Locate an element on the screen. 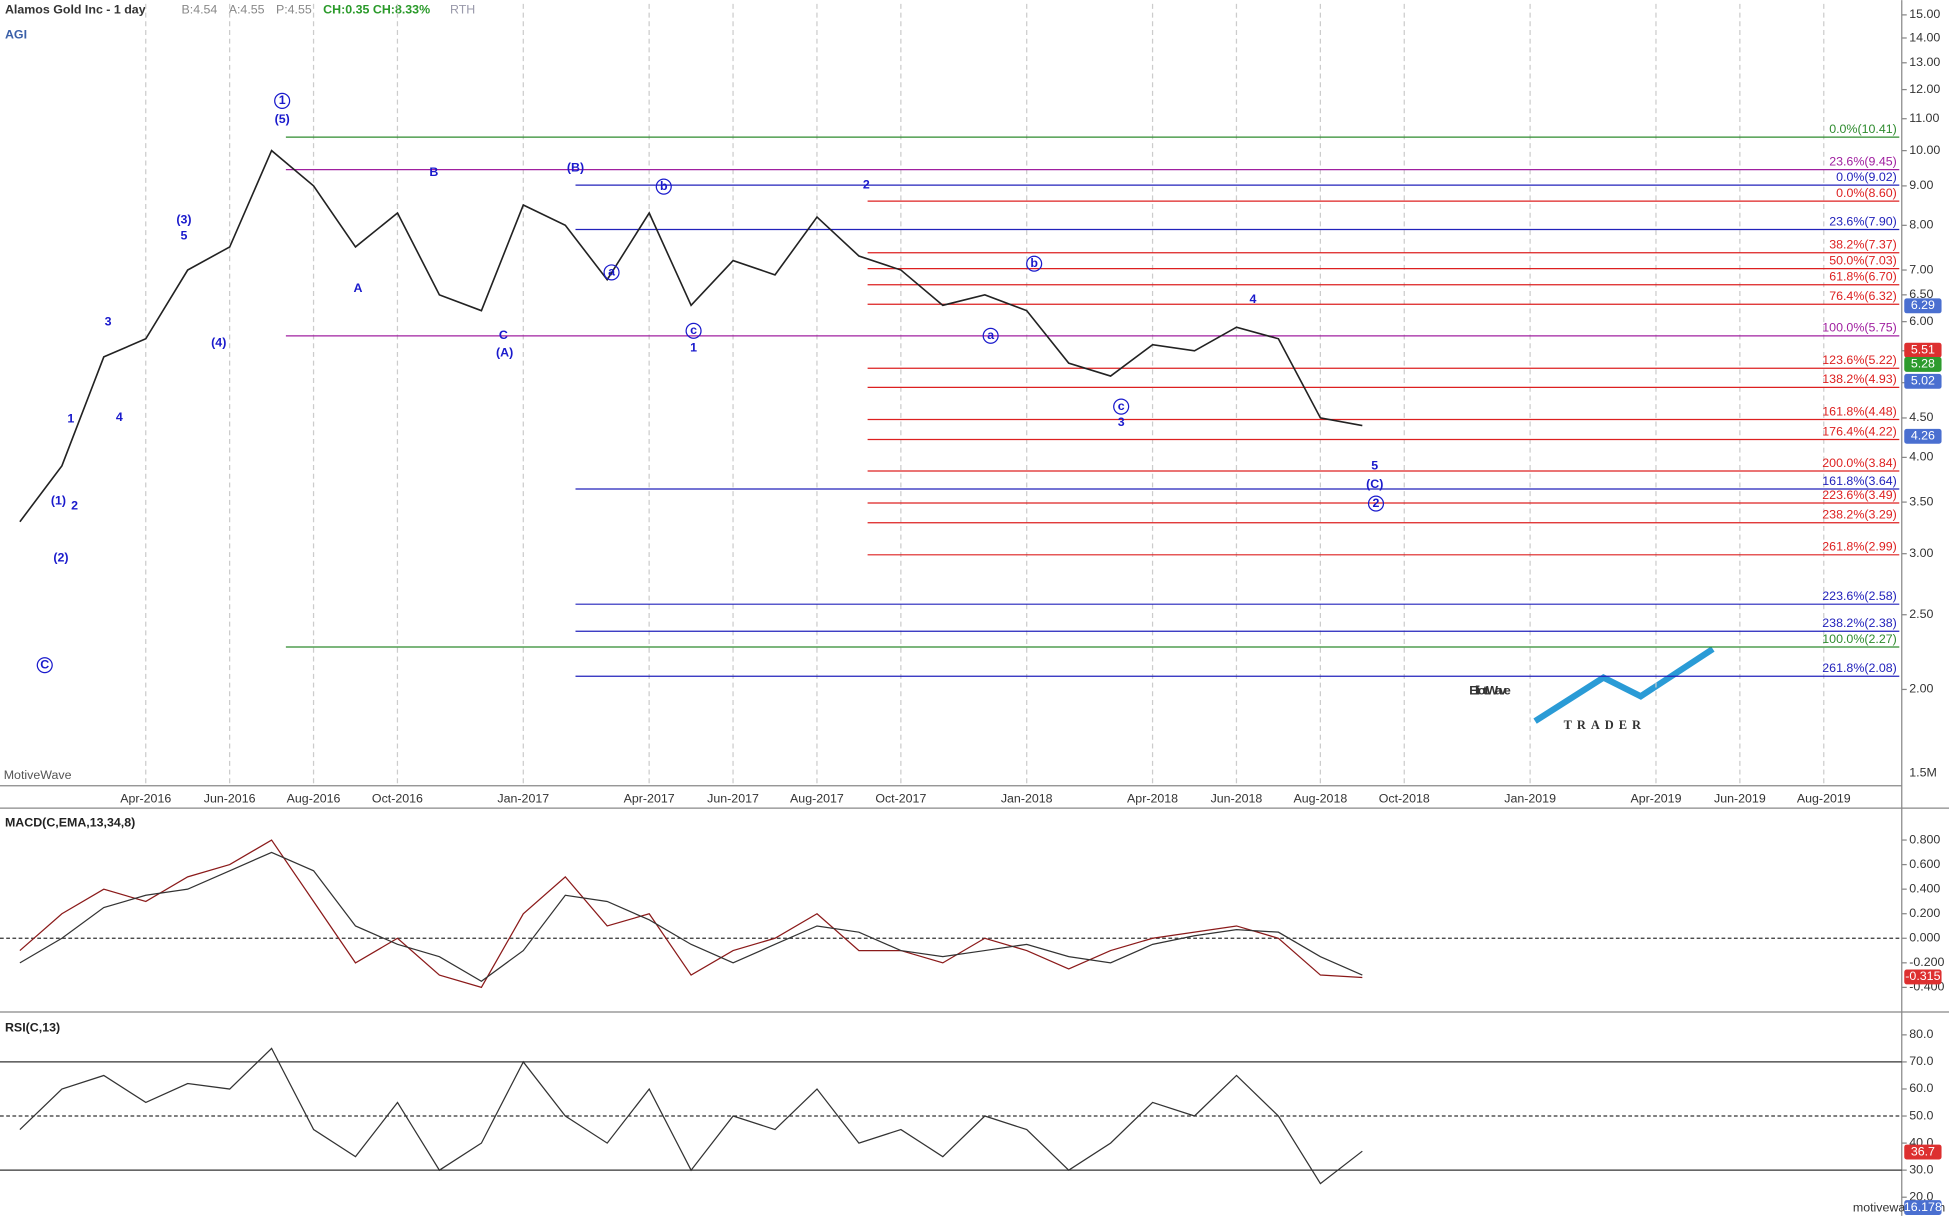 Image resolution: width=1949 pixels, height=1216 pixels. x-tick-label: Oct-2017 is located at coordinates (900, 799).